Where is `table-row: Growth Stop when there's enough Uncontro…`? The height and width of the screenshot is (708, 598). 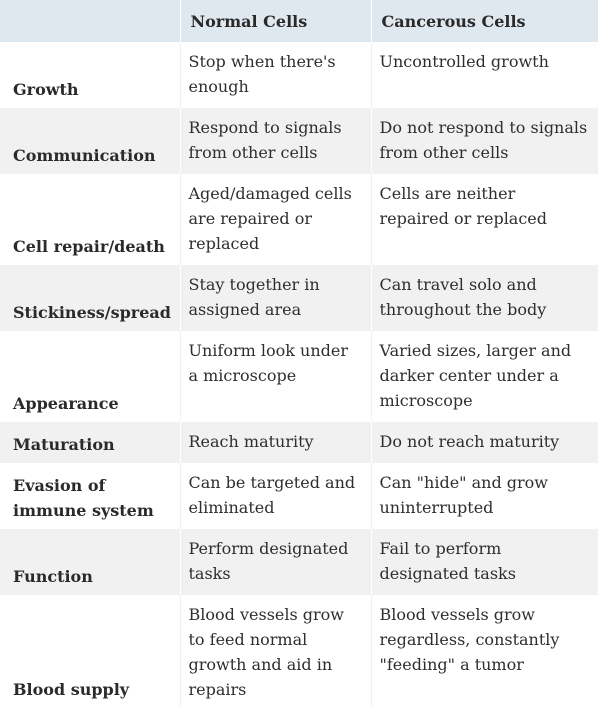 table-row: Growth Stop when there's enough Uncontro… is located at coordinates (299, 75).